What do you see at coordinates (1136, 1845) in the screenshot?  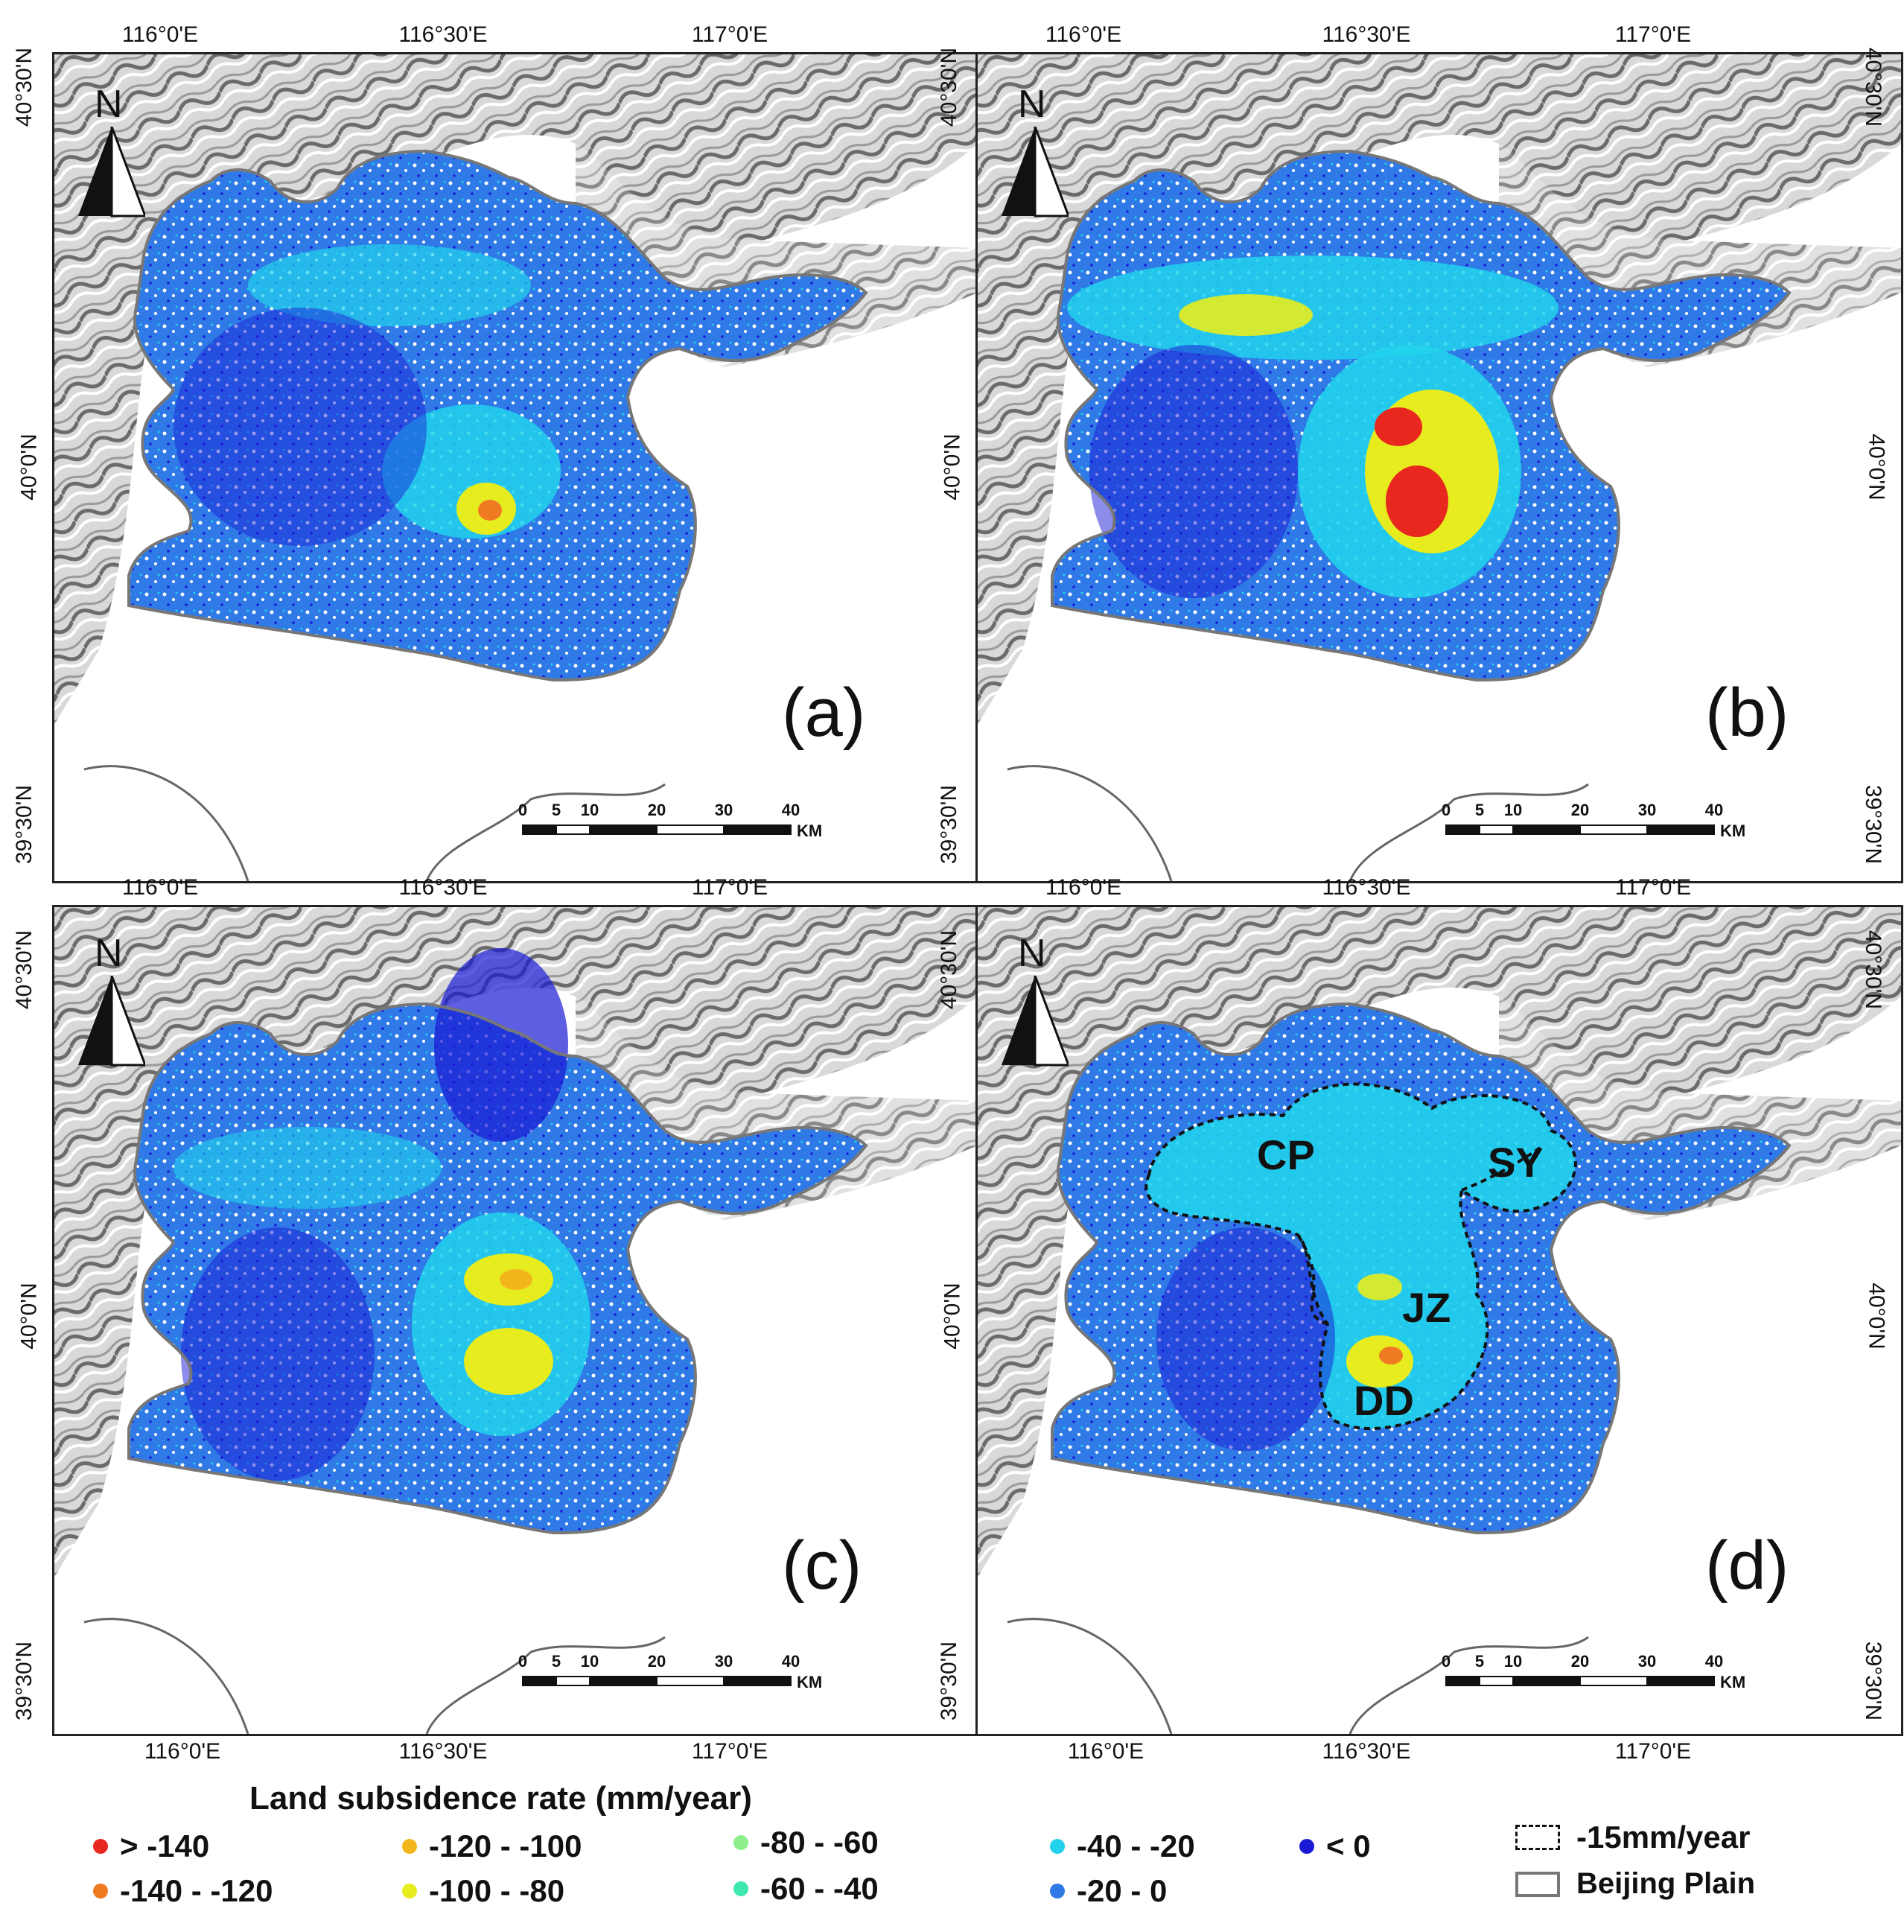 I see `legend-label: -40 - -20` at bounding box center [1136, 1845].